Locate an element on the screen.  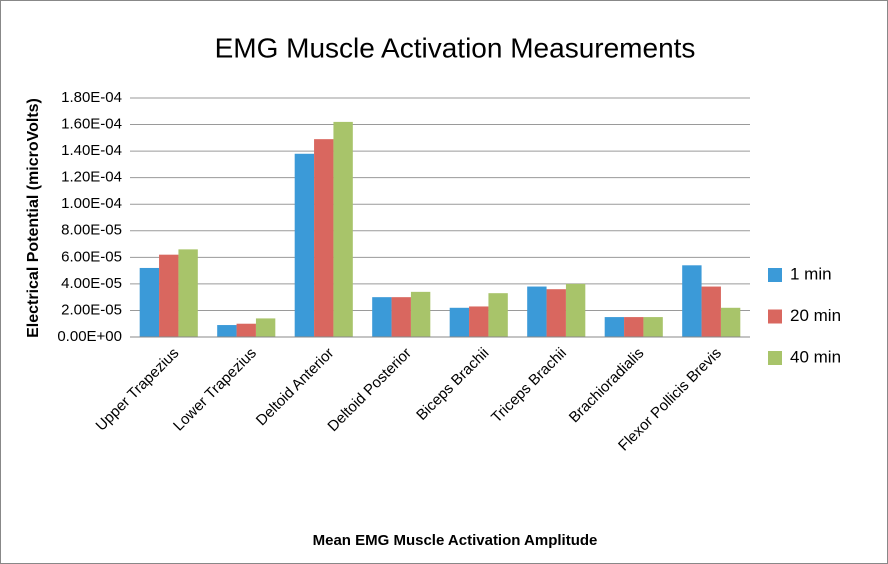
y-tick-label: 0.00E+00 is located at coordinates (89, 336).